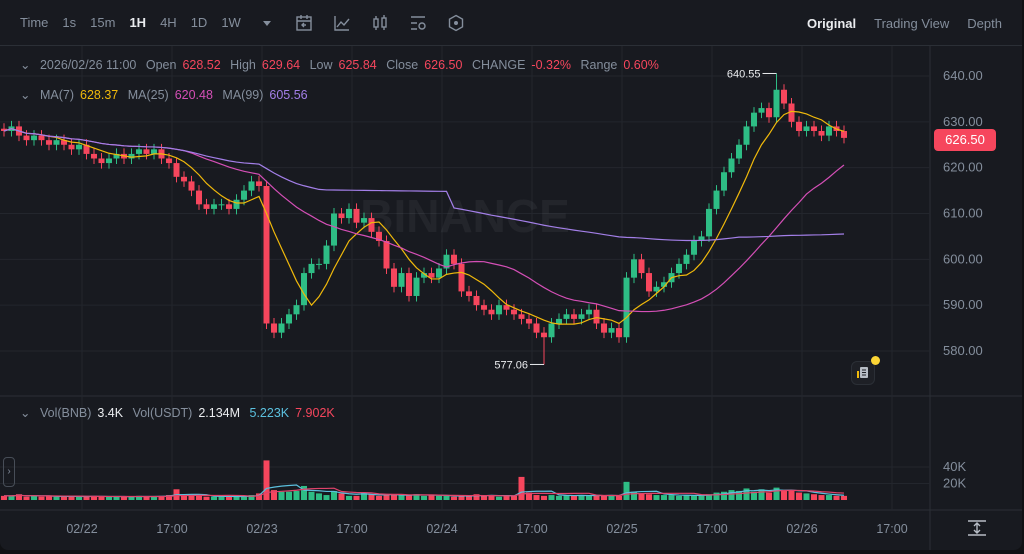  I want to click on vol-bnb-value: 3.4K, so click(110, 413).